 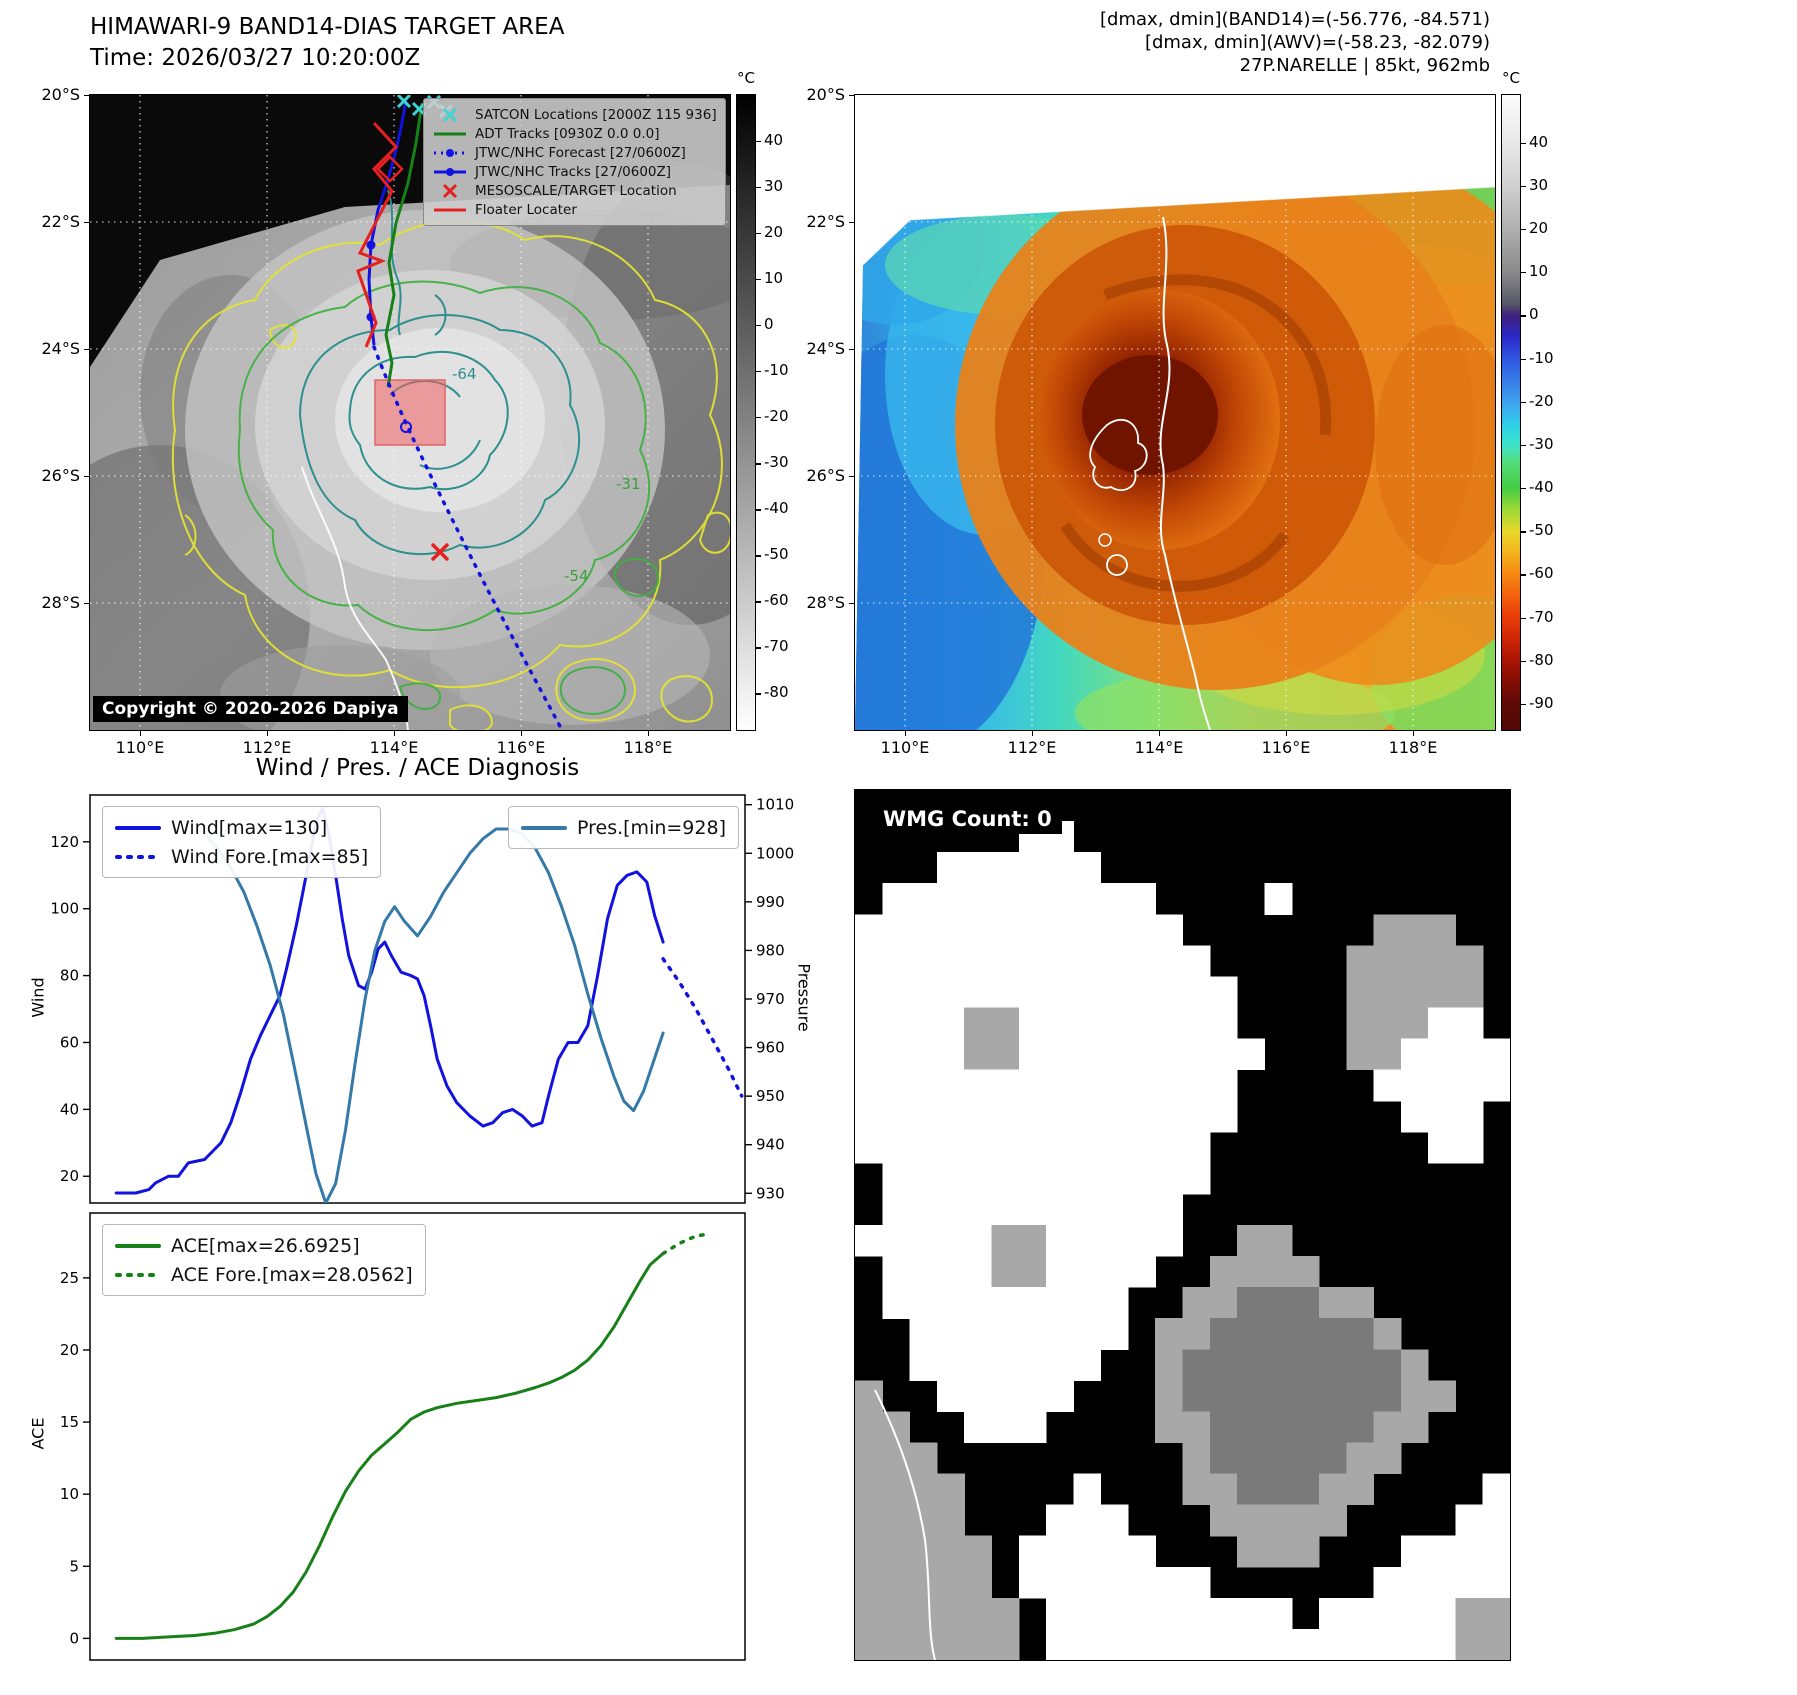 What do you see at coordinates (776, 600) in the screenshot?
I see `colorbar-tick-label: -60` at bounding box center [776, 600].